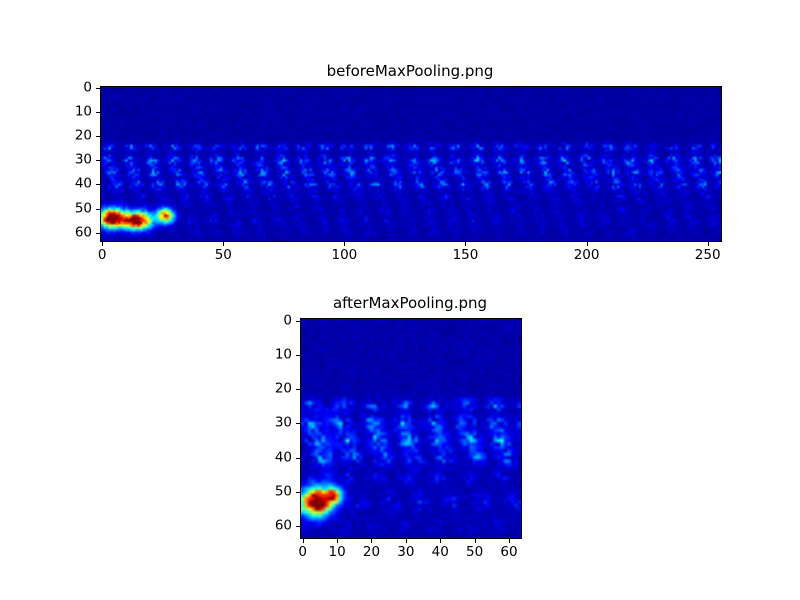 This screenshot has height=600, width=800. Describe the element at coordinates (707, 255) in the screenshot. I see `x-tick-label: 250` at that location.